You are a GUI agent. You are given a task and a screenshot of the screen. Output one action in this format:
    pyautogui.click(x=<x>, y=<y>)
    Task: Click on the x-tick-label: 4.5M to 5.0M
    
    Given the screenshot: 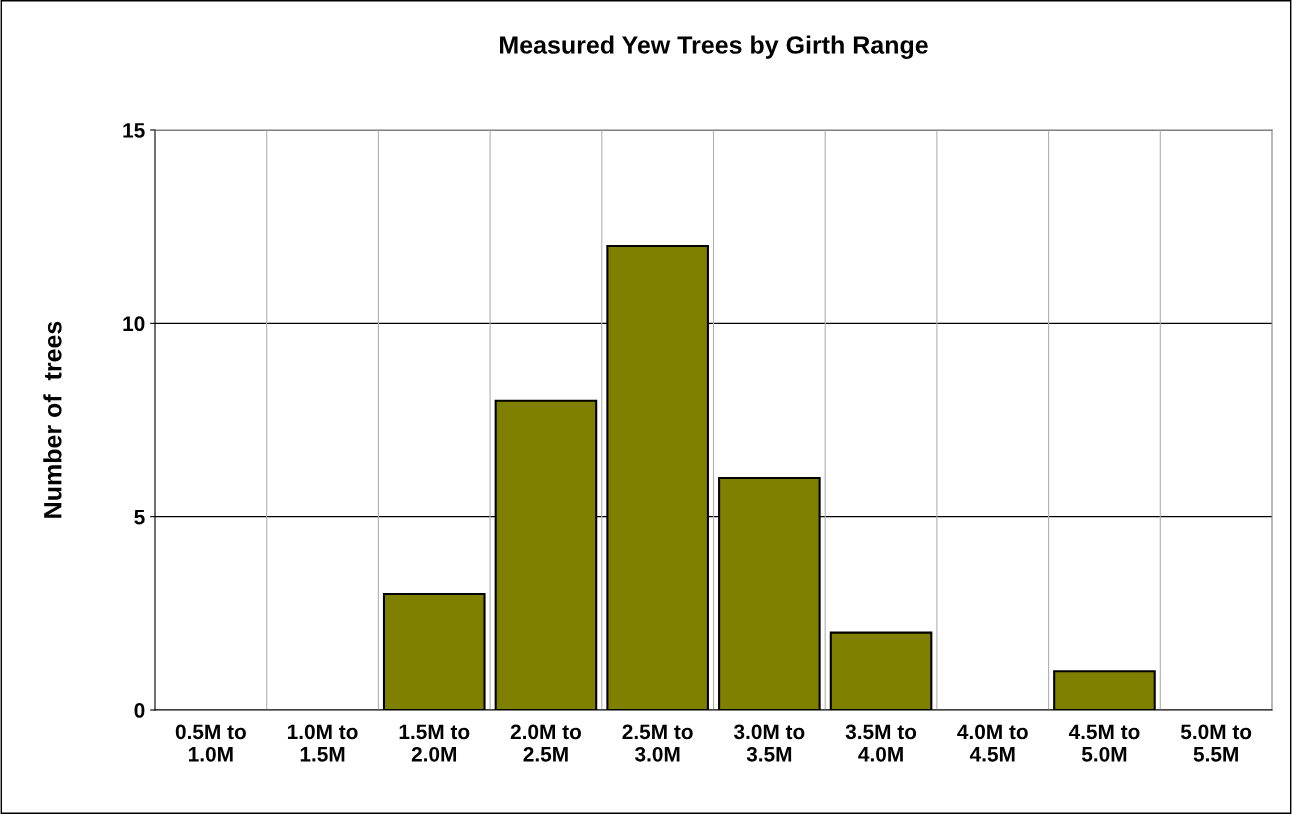 What is the action you would take?
    pyautogui.click(x=1104, y=743)
    